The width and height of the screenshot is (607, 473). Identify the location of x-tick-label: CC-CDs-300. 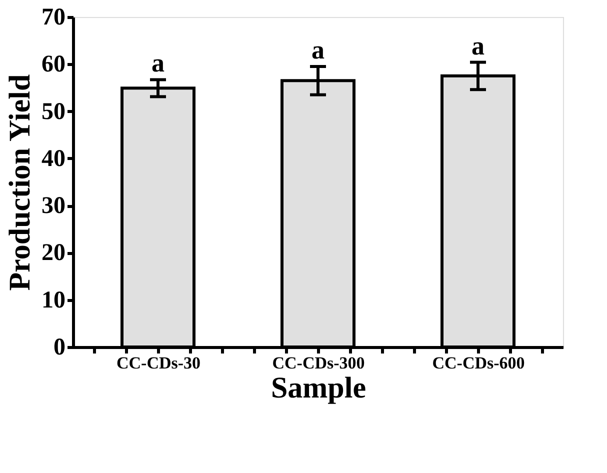
(318, 363).